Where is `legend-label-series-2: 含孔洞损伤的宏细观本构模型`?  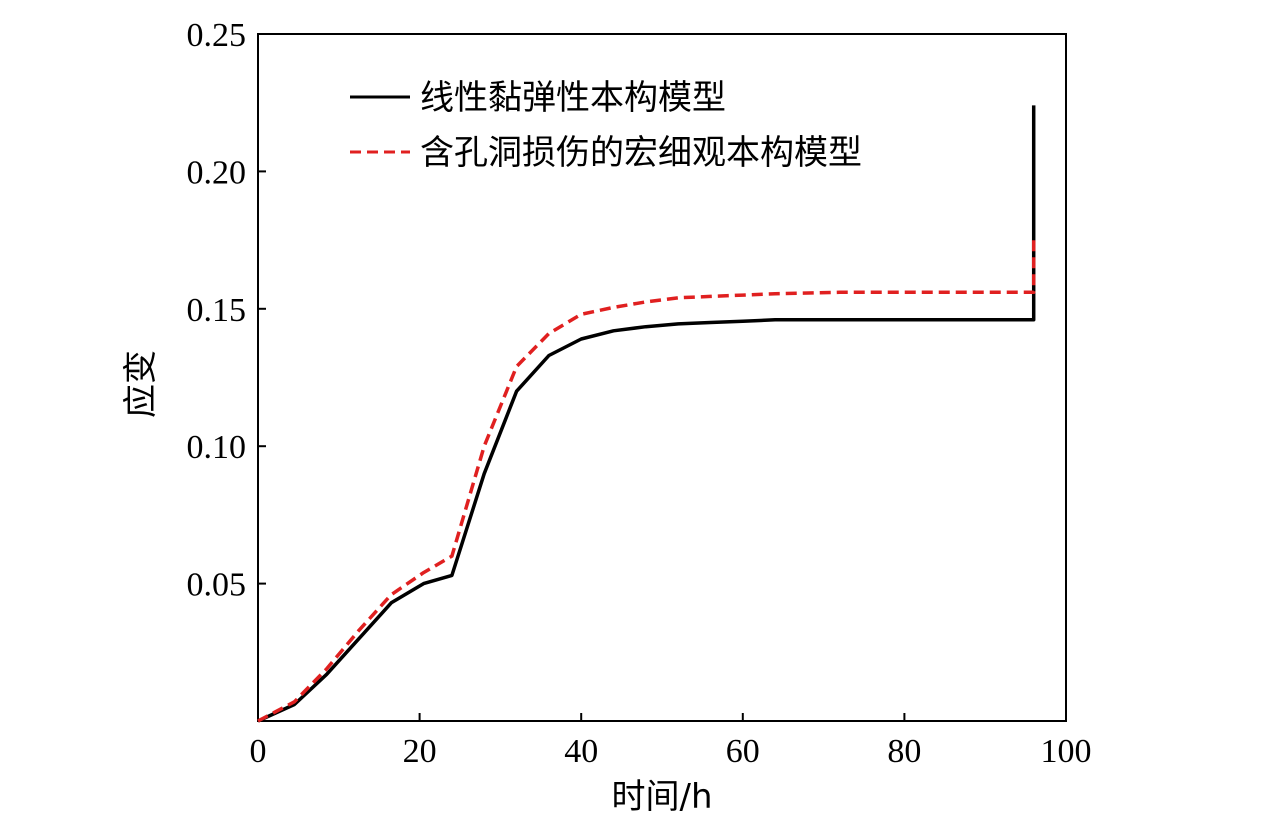
legend-label-series-2: 含孔洞损伤的宏细观本构模型 is located at coordinates (641, 153).